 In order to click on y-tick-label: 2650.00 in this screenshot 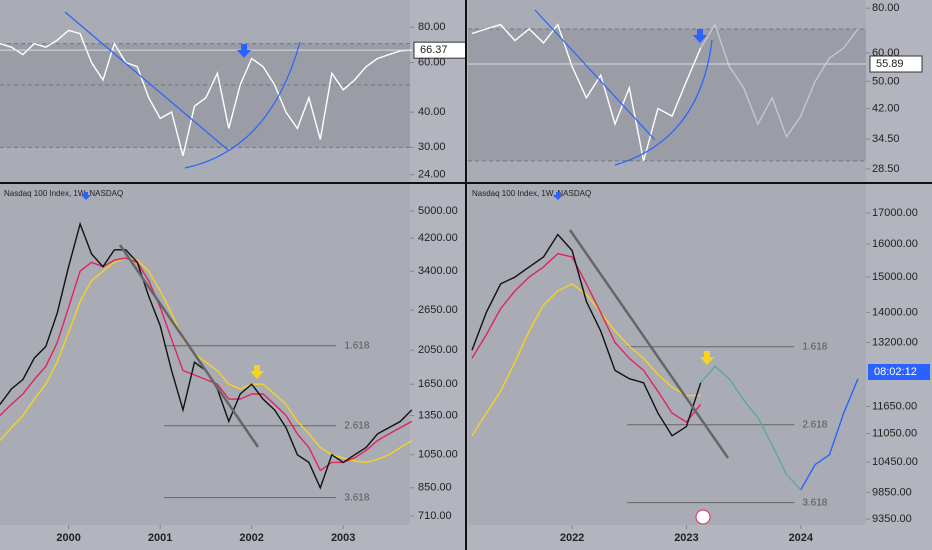, I will do `click(438, 310)`.